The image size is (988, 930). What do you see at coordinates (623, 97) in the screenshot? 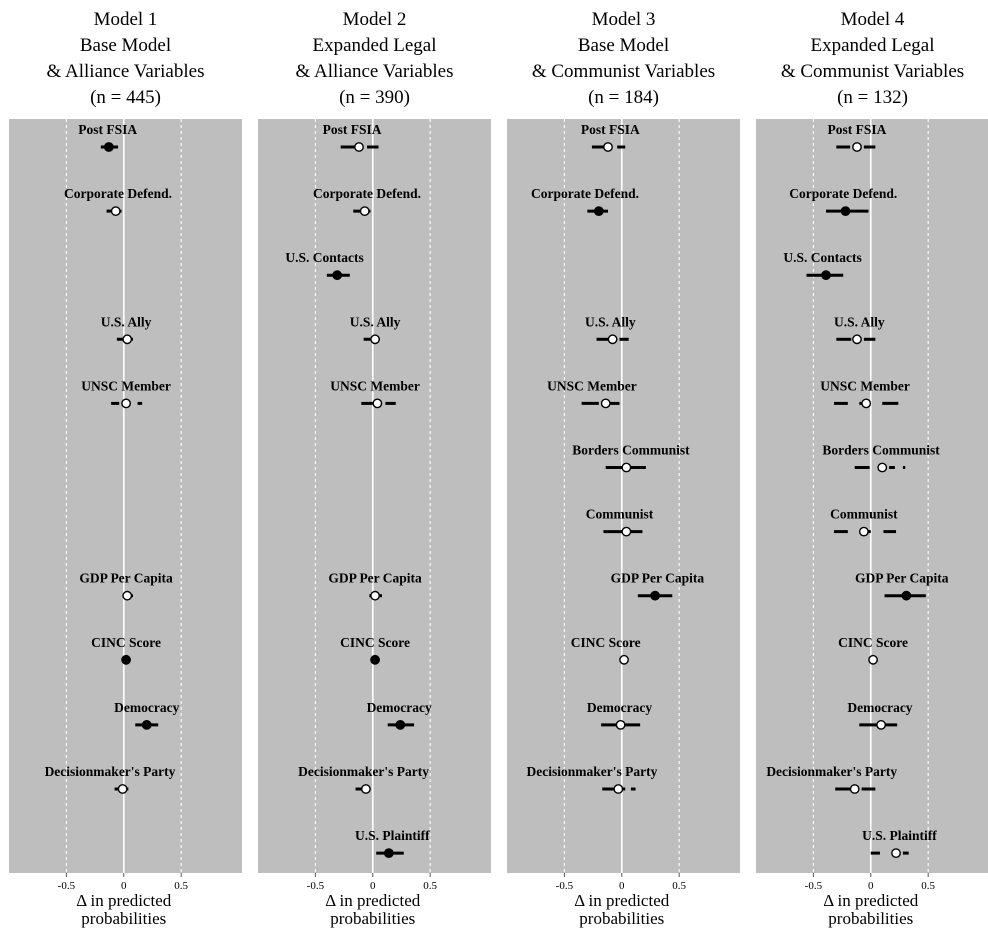
I see `panel-title-line: (n = 184)` at bounding box center [623, 97].